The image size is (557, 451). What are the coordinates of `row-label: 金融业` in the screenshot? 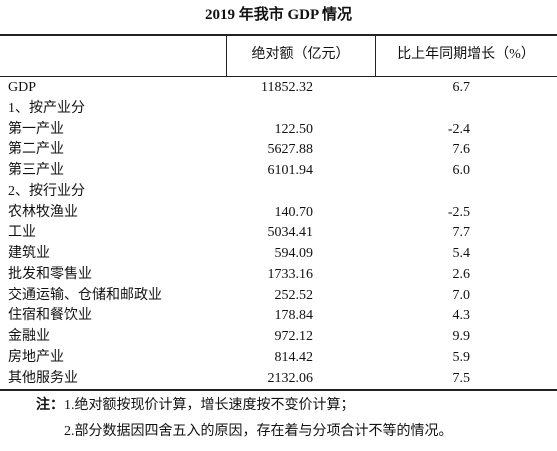 It's located at (29, 336).